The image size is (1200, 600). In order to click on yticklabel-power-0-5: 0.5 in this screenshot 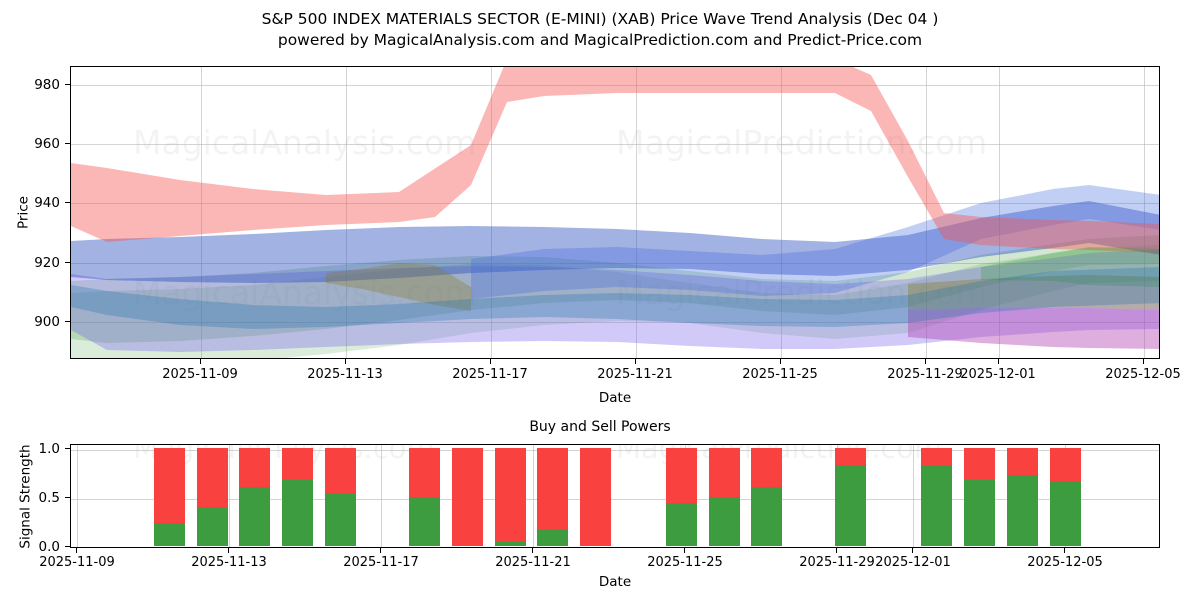, I will do `click(49, 498)`.